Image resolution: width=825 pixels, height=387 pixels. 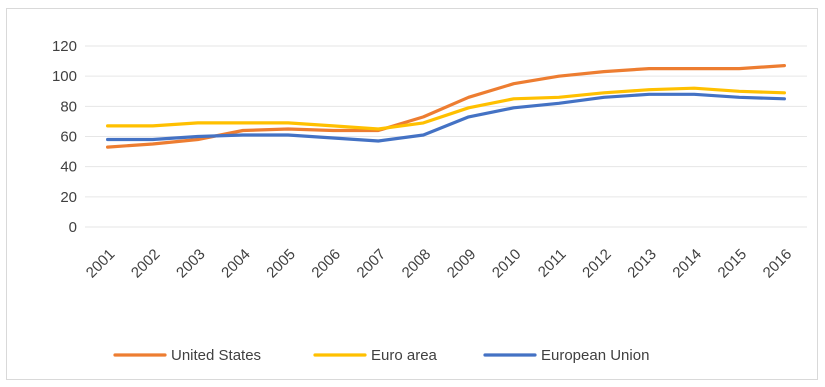 I want to click on x-tick-label: 2006, so click(x=326, y=264).